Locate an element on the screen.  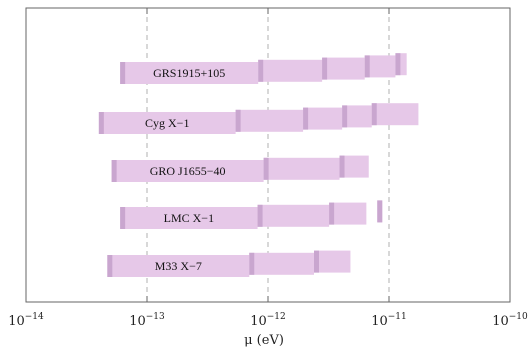
x-tick-label: 10−10 is located at coordinates (510, 320).